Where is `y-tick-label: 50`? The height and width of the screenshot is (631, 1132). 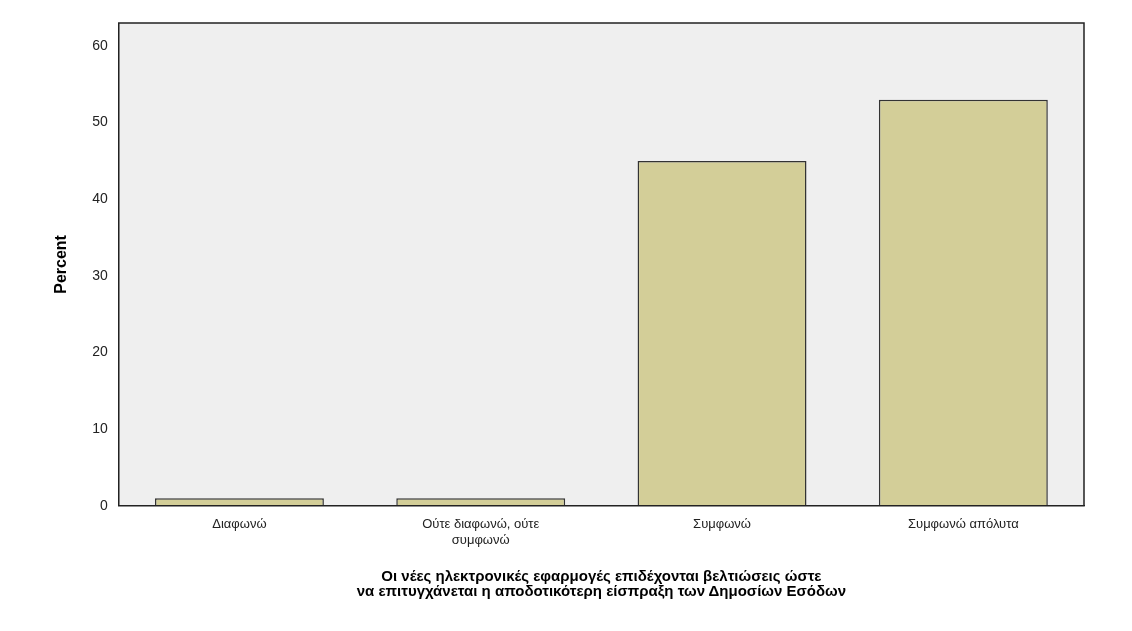
y-tick-label: 50 is located at coordinates (100, 121).